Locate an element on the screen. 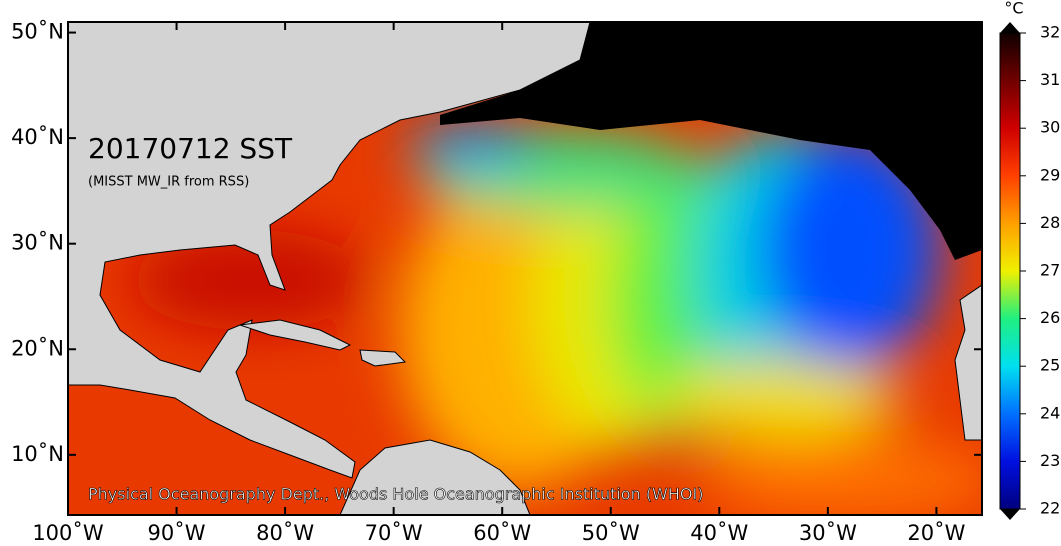 The height and width of the screenshot is (546, 1061). y-tick-label: 10˚N is located at coordinates (37, 454).